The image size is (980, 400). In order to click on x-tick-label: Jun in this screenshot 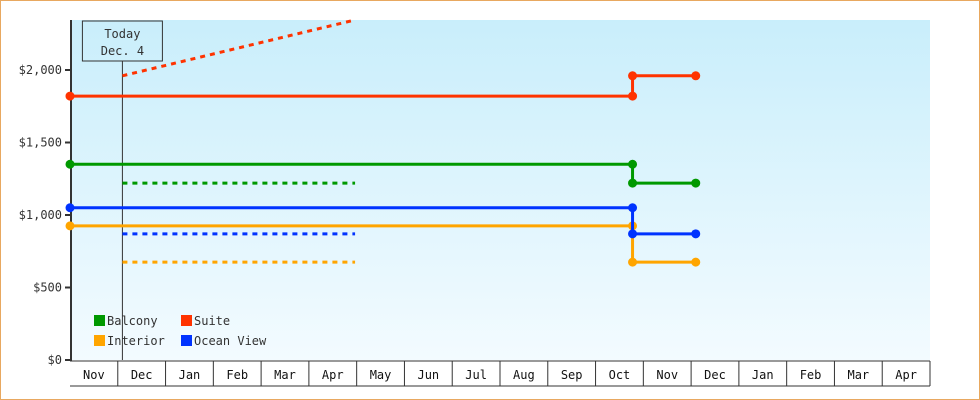, I will do `click(428, 375)`.